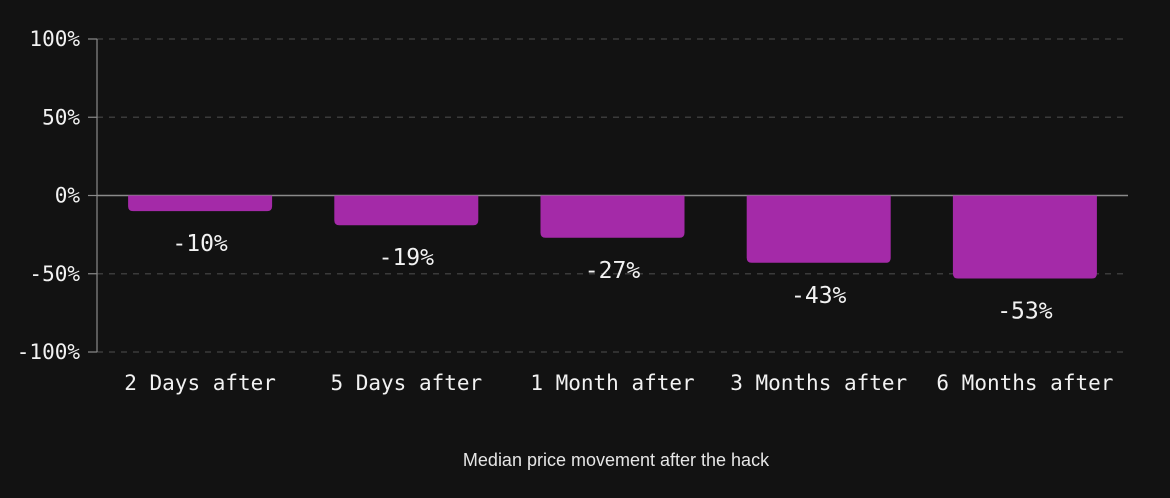 Image resolution: width=1170 pixels, height=498 pixels. What do you see at coordinates (54, 39) in the screenshot?
I see `y-tick-label: 100%` at bounding box center [54, 39].